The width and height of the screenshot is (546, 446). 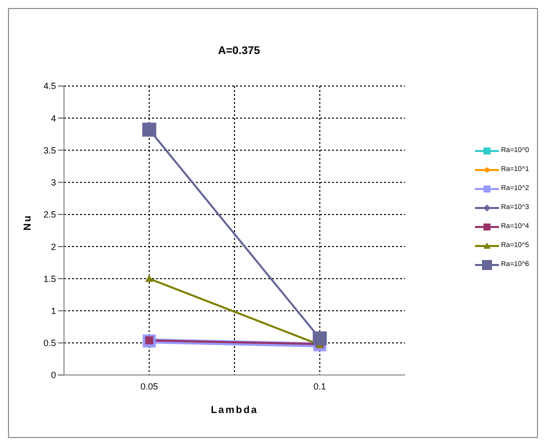 I want to click on y-tick-label: 3.5, so click(x=49, y=150).